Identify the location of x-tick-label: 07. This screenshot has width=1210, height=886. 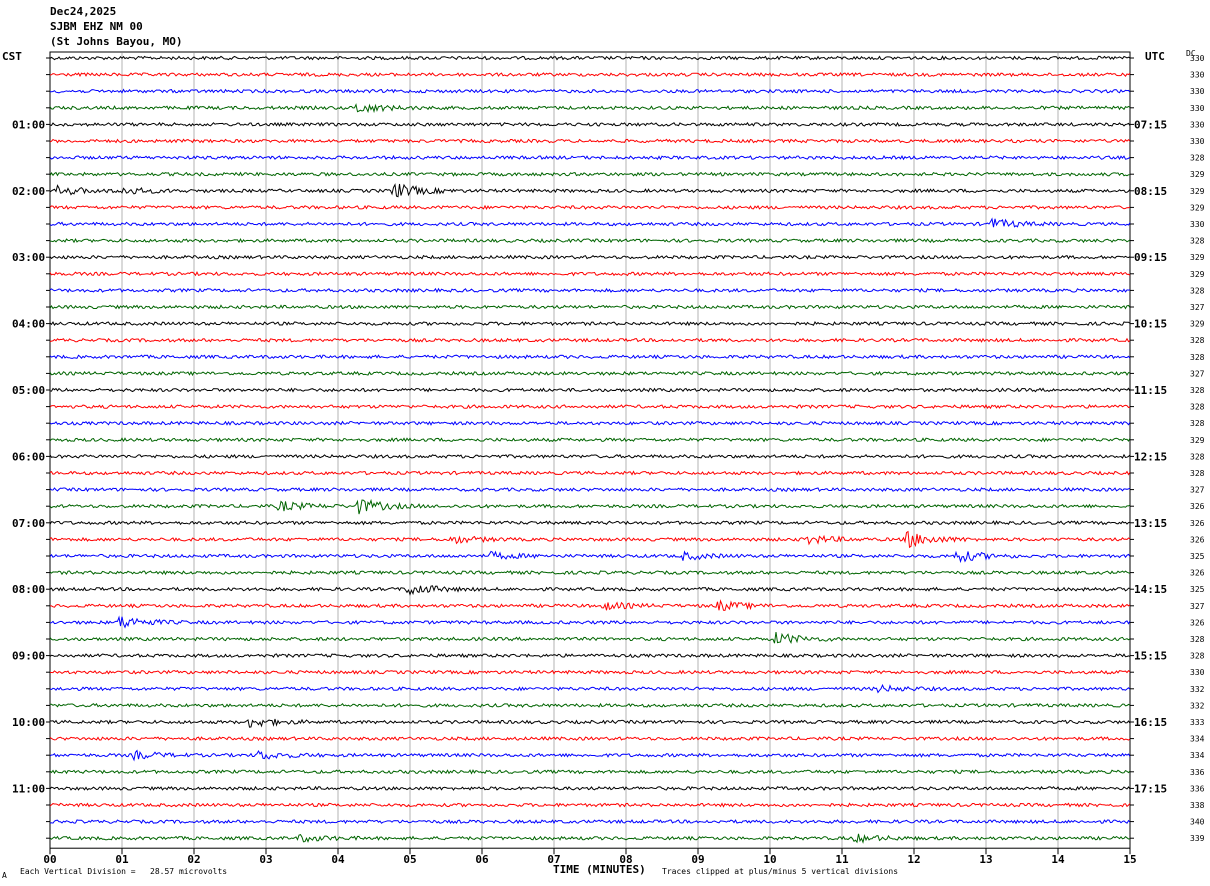
(553, 859).